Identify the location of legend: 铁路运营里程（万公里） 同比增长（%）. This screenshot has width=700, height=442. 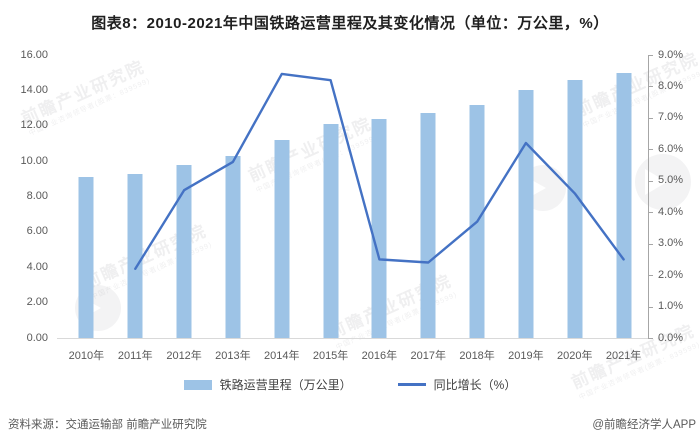
(350, 384).